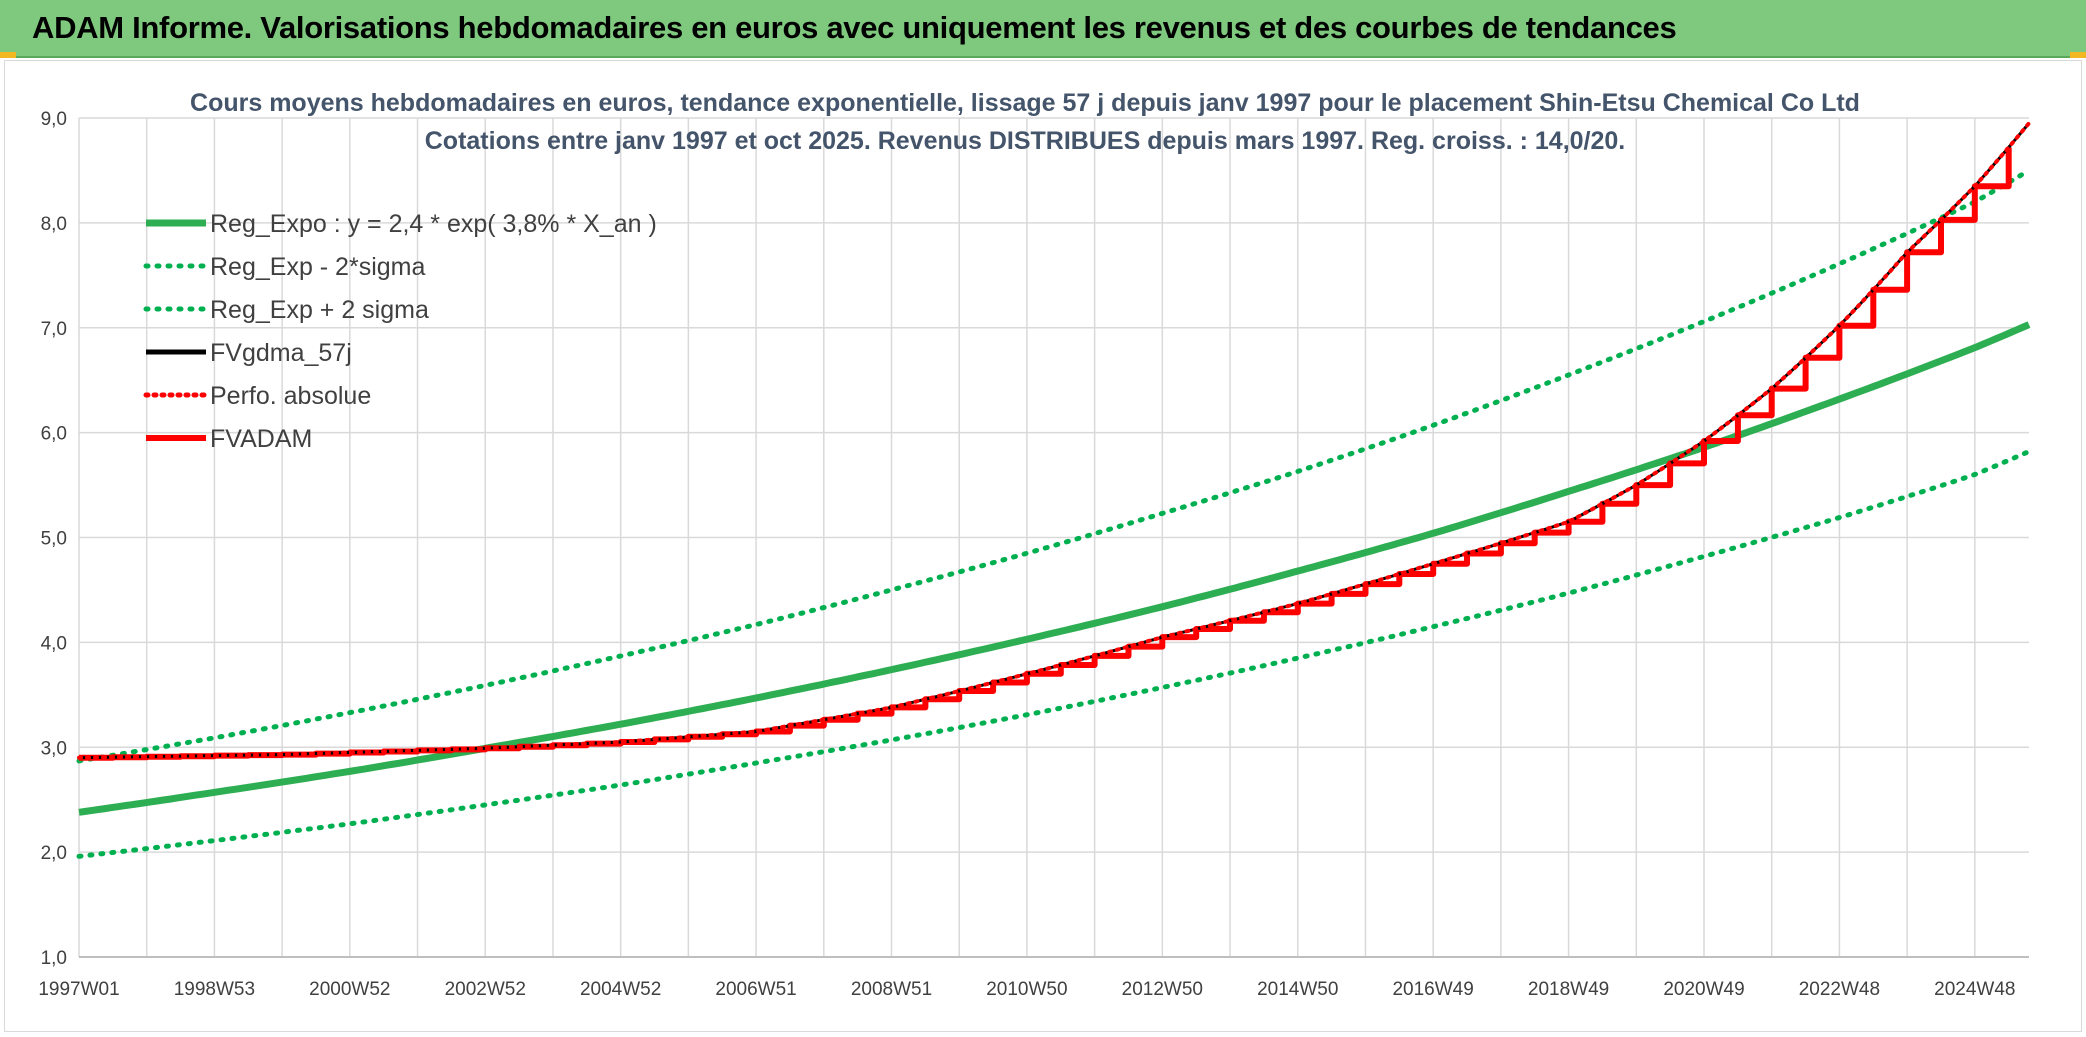 Image resolution: width=2086 pixels, height=1037 pixels. What do you see at coordinates (349, 989) in the screenshot?
I see `x-tick-label: 2000W52` at bounding box center [349, 989].